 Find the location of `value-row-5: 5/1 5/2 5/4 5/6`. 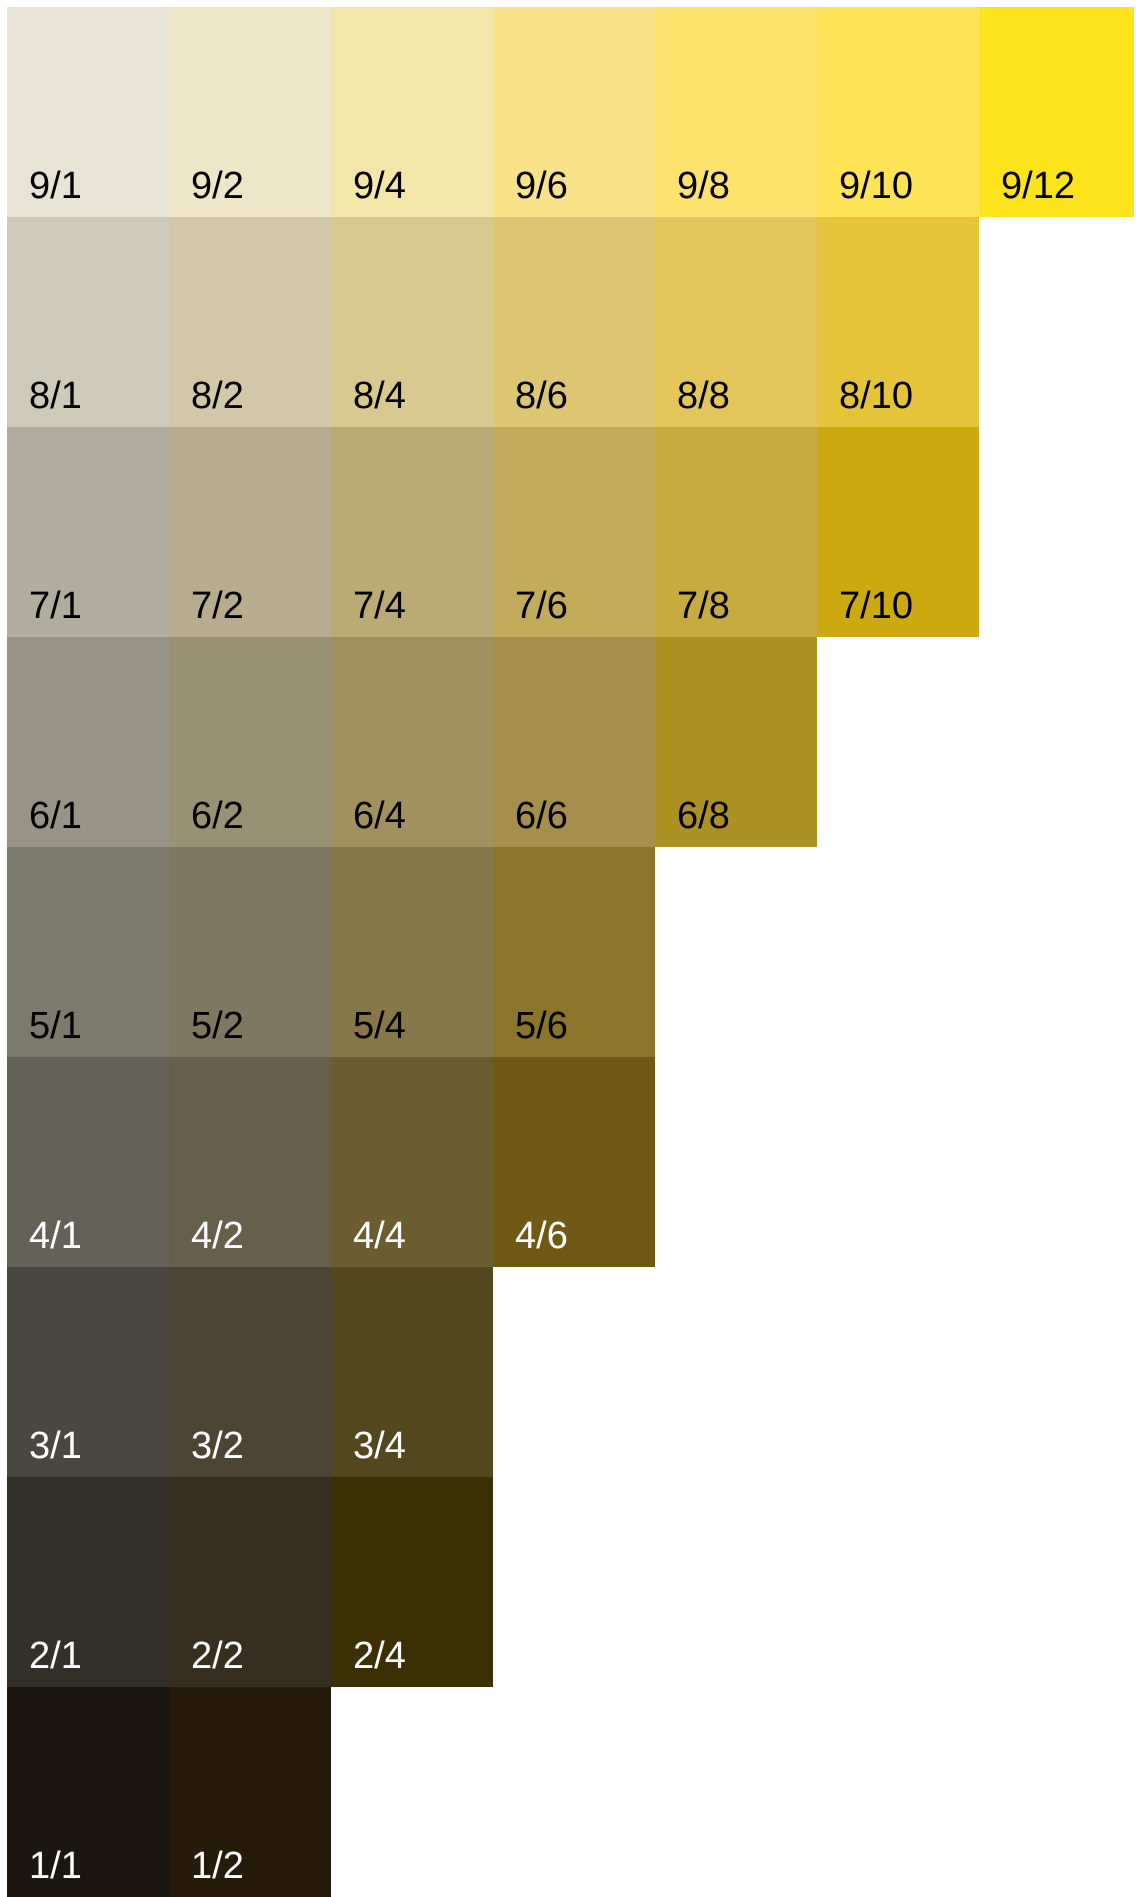

value-row-5: 5/1 5/2 5/4 5/6 is located at coordinates (571, 952).